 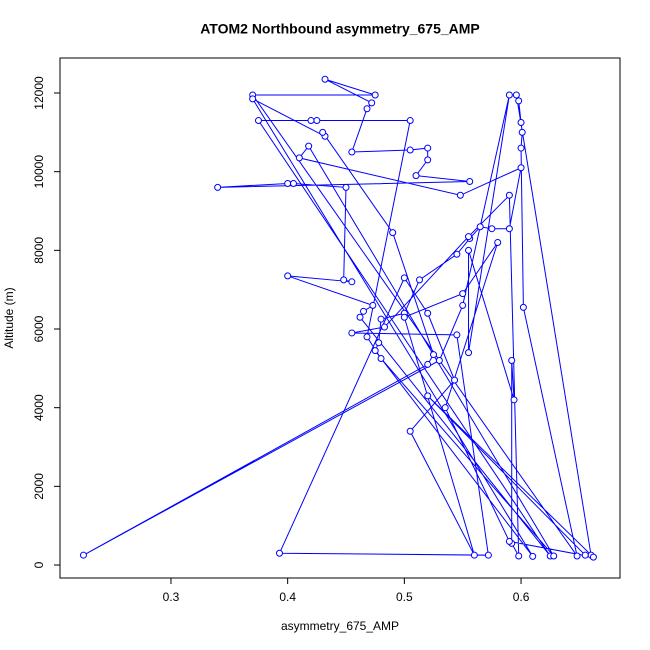 I want to click on x-tick-label: 0.6, so click(x=521, y=597).